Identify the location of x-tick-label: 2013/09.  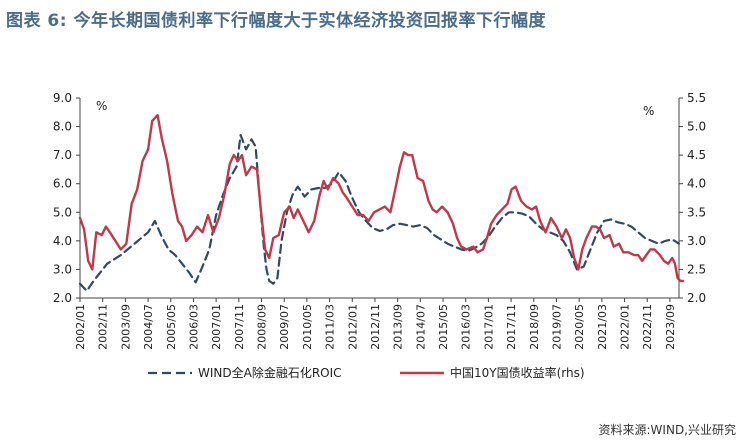
(398, 327).